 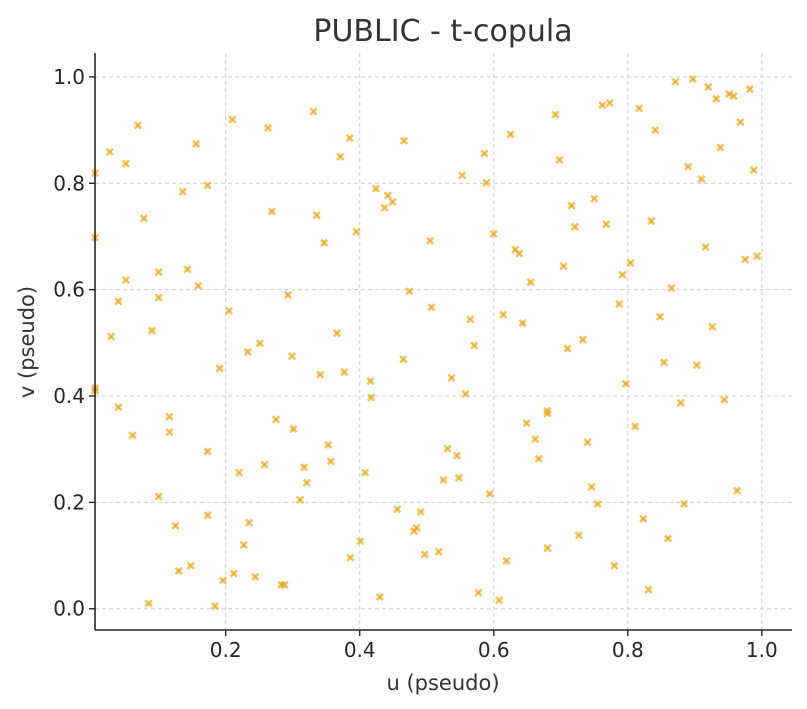 What do you see at coordinates (628, 650) in the screenshot?
I see `x-tick-label: 0.8` at bounding box center [628, 650].